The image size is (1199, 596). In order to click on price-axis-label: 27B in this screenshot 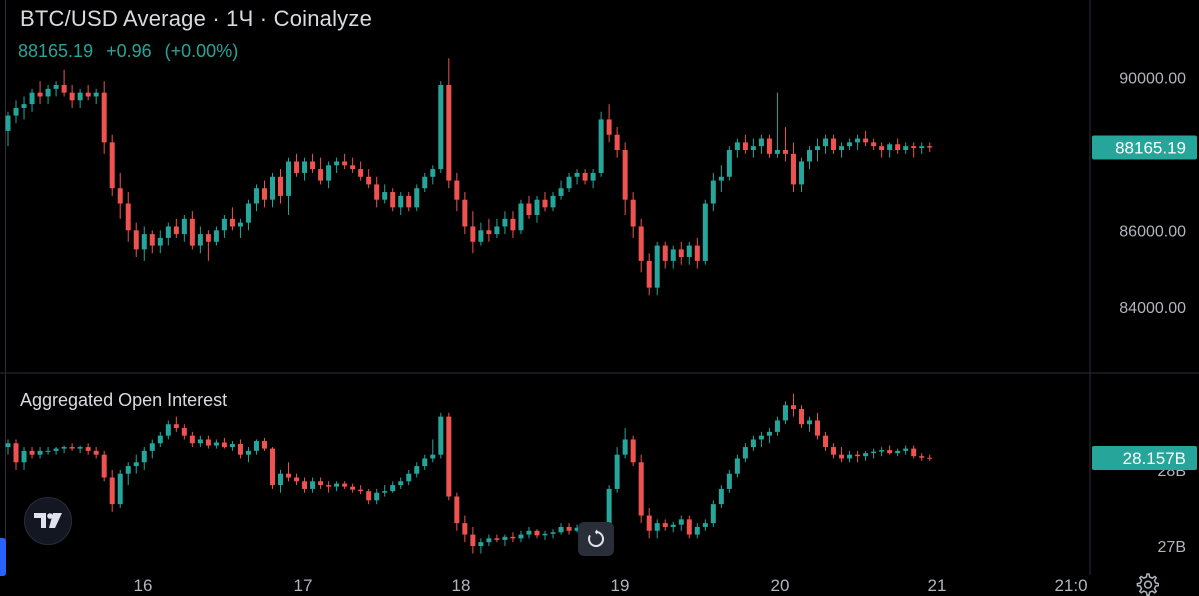, I will do `click(1172, 547)`.